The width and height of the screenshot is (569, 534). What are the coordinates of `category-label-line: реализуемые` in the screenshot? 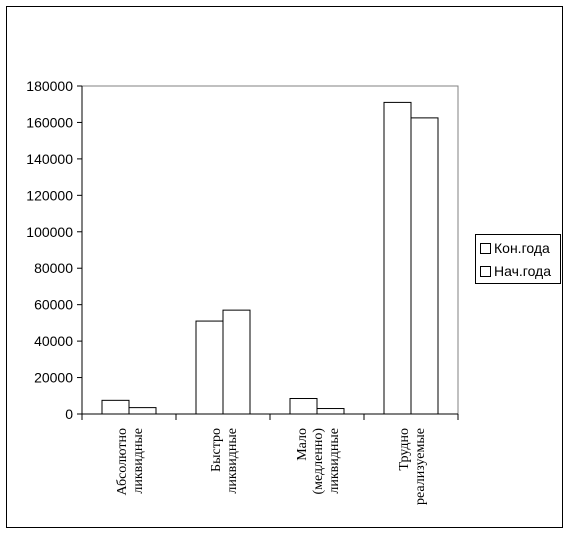 It's located at (420, 466).